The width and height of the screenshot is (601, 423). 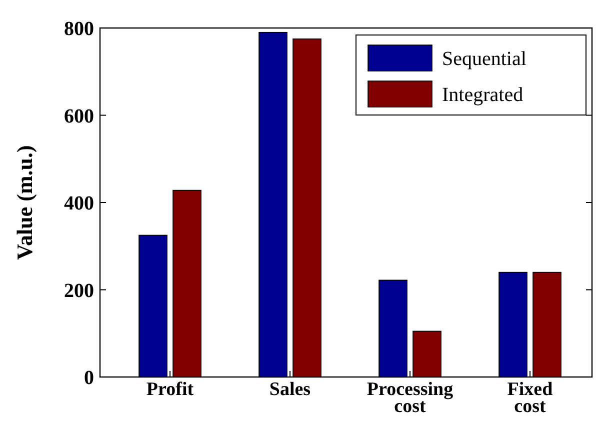 I want to click on x-tick-label: Processing cost, so click(x=410, y=398).